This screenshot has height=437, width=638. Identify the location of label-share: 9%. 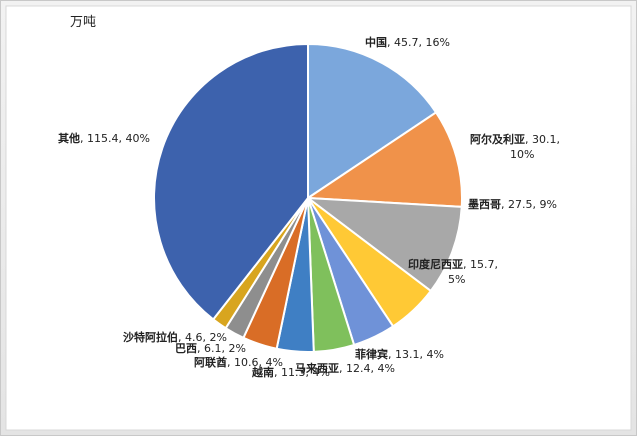
(548, 204).